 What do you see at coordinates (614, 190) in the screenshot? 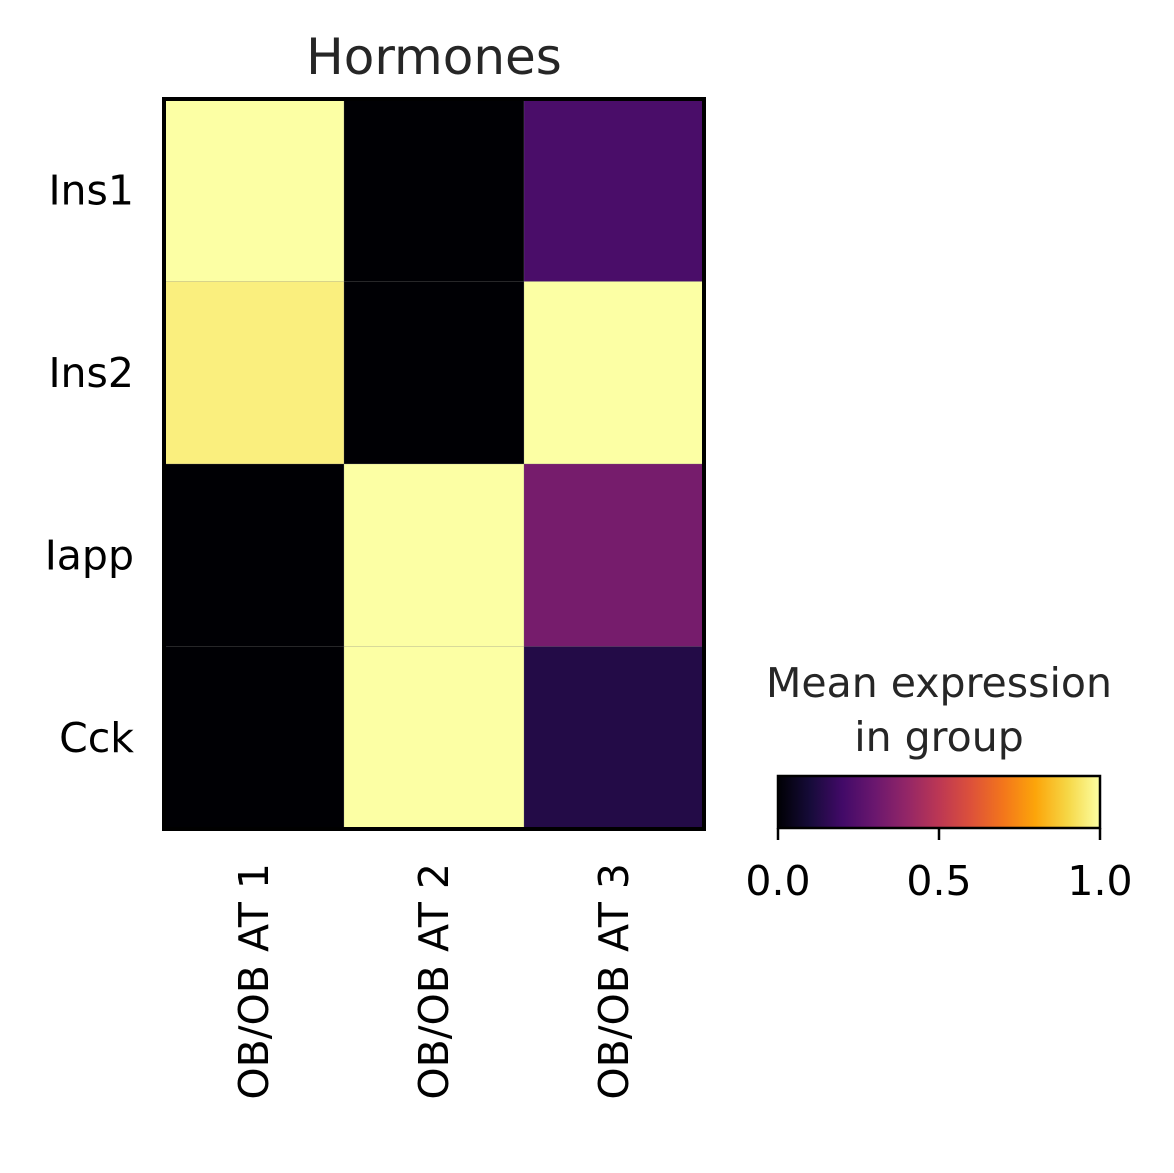
I see `heatmap-cell-ins1-col3` at bounding box center [614, 190].